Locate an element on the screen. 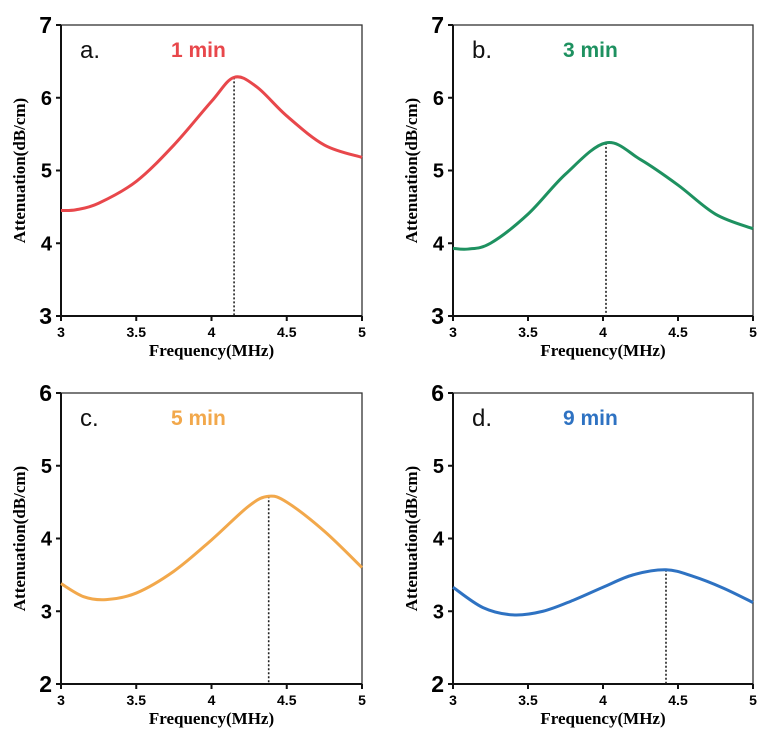 The width and height of the screenshot is (771, 746). series-title: 5 min is located at coordinates (198, 418).